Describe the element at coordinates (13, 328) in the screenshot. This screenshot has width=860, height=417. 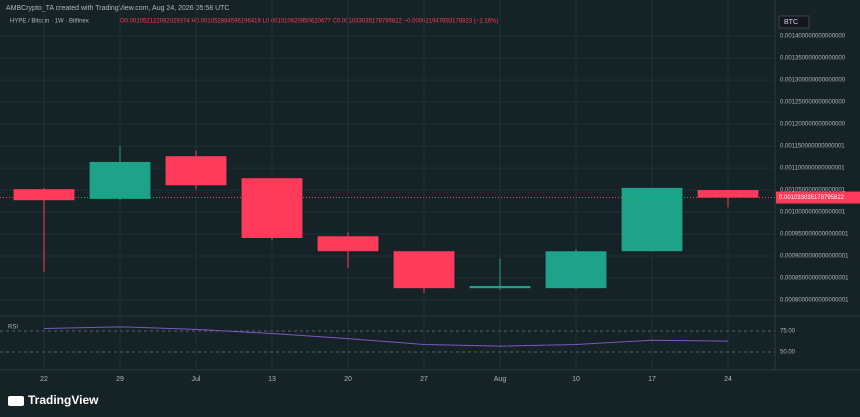
I see `rsi-label: RSI` at that location.